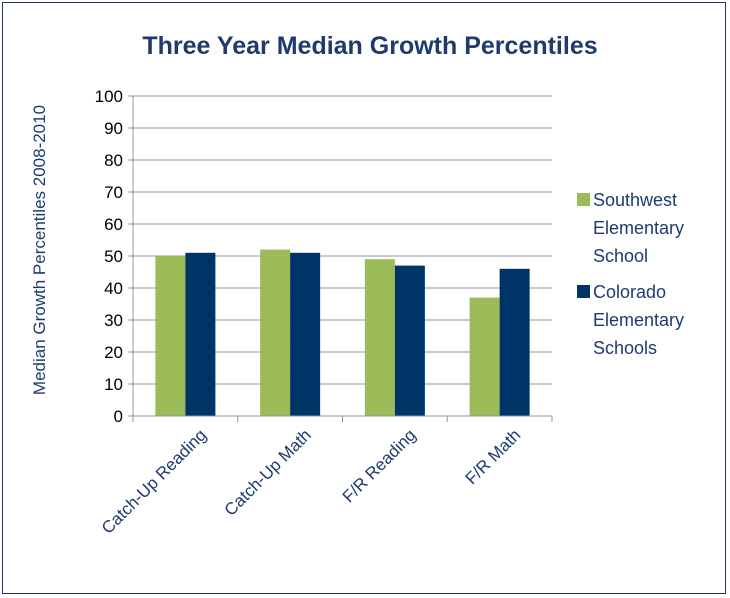  Describe the element at coordinates (113, 320) in the screenshot. I see `y-tick-label: 30` at that location.